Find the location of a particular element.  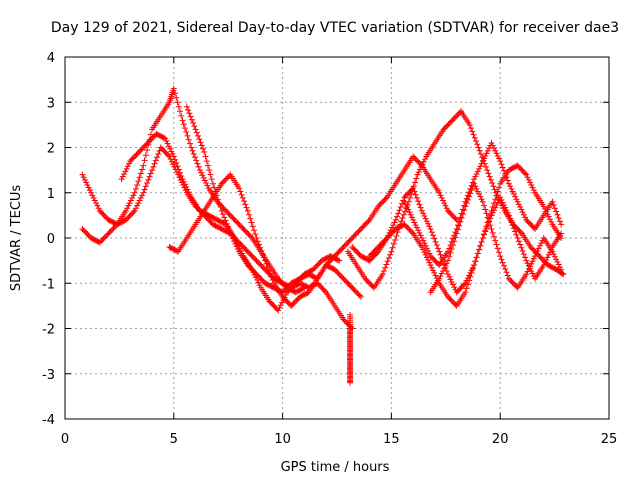

y-tick-label: 2 is located at coordinates (51, 149).